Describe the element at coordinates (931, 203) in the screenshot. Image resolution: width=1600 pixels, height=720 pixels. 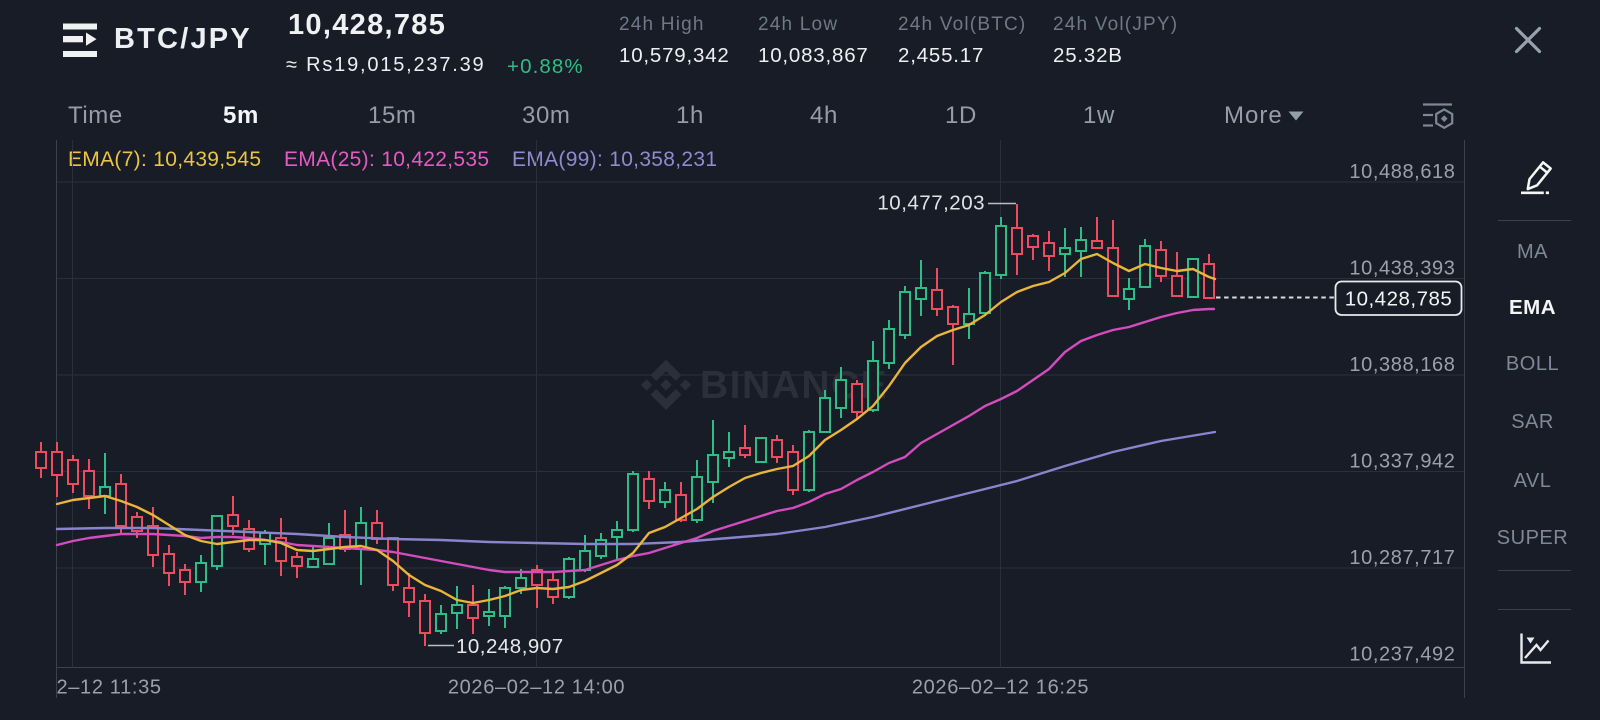
I see `svg-text: 10,477,203` at that location.